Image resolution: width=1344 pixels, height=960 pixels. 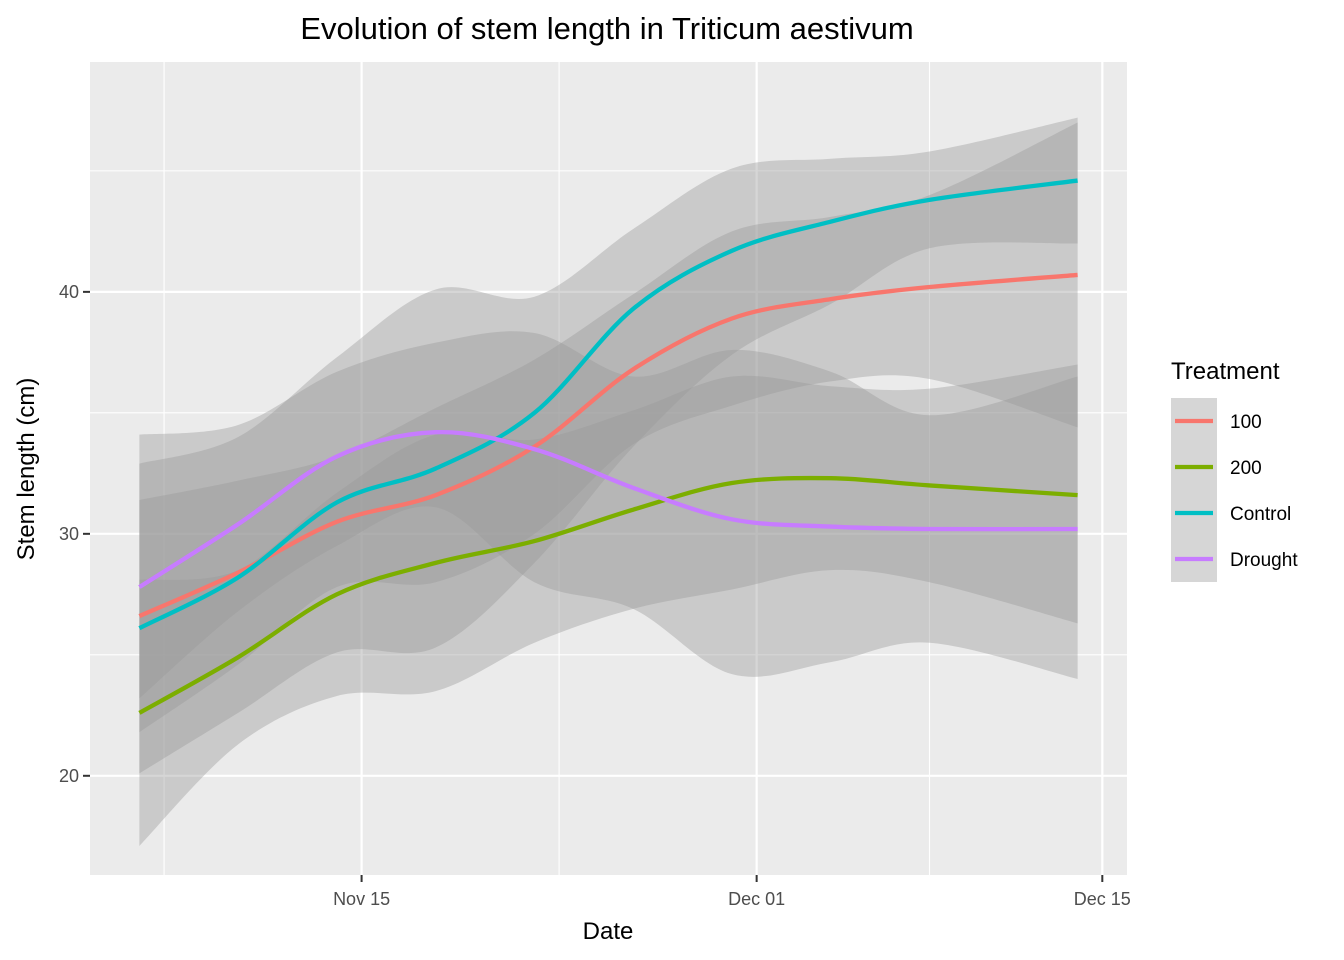 I want to click on legend: Treatment 100 200 Control Drought, so click(x=1234, y=470).